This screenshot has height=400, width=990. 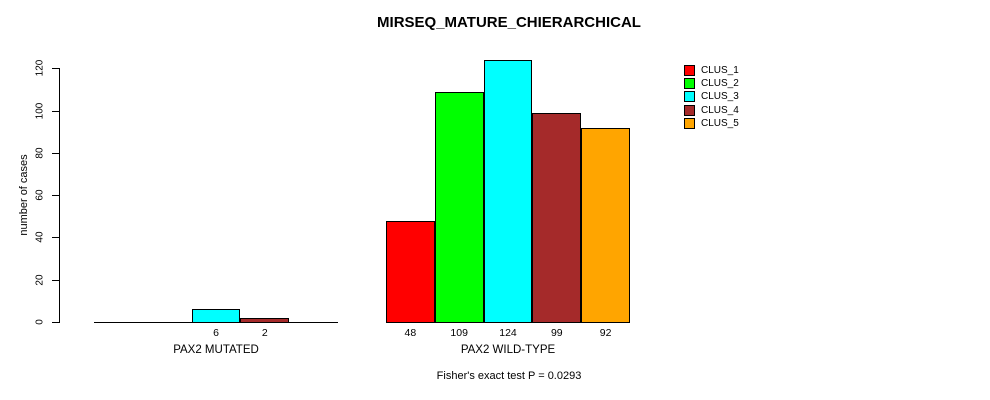 What do you see at coordinates (459, 207) in the screenshot?
I see `bar-clus_2-group2` at bounding box center [459, 207].